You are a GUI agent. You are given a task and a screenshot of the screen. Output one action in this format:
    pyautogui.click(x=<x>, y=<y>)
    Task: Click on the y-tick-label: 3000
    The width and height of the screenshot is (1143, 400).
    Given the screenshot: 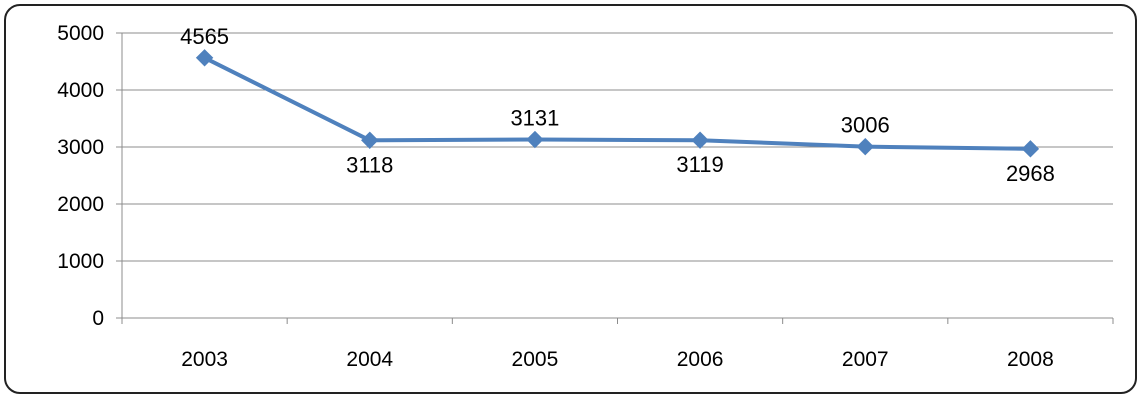 What is the action you would take?
    pyautogui.click(x=80, y=147)
    